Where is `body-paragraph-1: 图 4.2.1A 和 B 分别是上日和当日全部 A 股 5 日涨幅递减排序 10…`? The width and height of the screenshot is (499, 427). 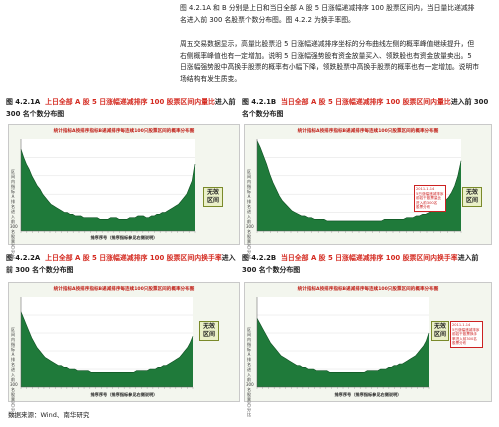
body-paragraph-1: 图 4.2.1A 和 B 分别是上日和当日全部 A 股 5 日涨幅递减排序 10… is located at coordinates (327, 14).